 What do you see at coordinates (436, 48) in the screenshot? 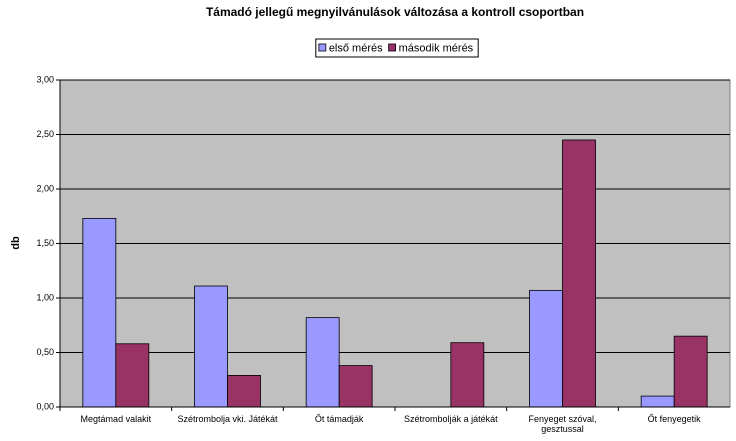
I see `legend-label: második mérés` at bounding box center [436, 48].